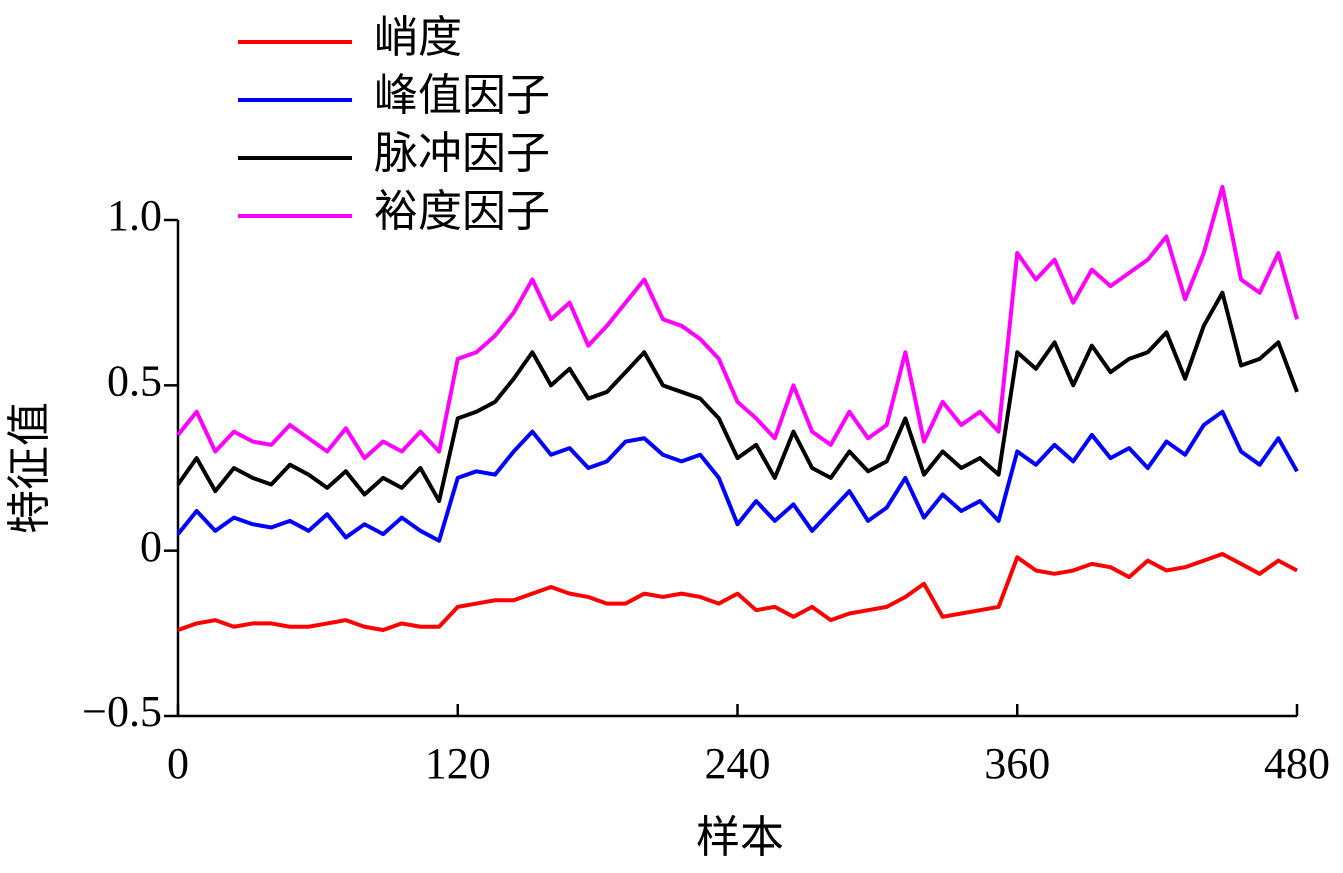 Image resolution: width=1343 pixels, height=873 pixels. Describe the element at coordinates (740, 837) in the screenshot. I see `x-axis-label: 样本` at that location.